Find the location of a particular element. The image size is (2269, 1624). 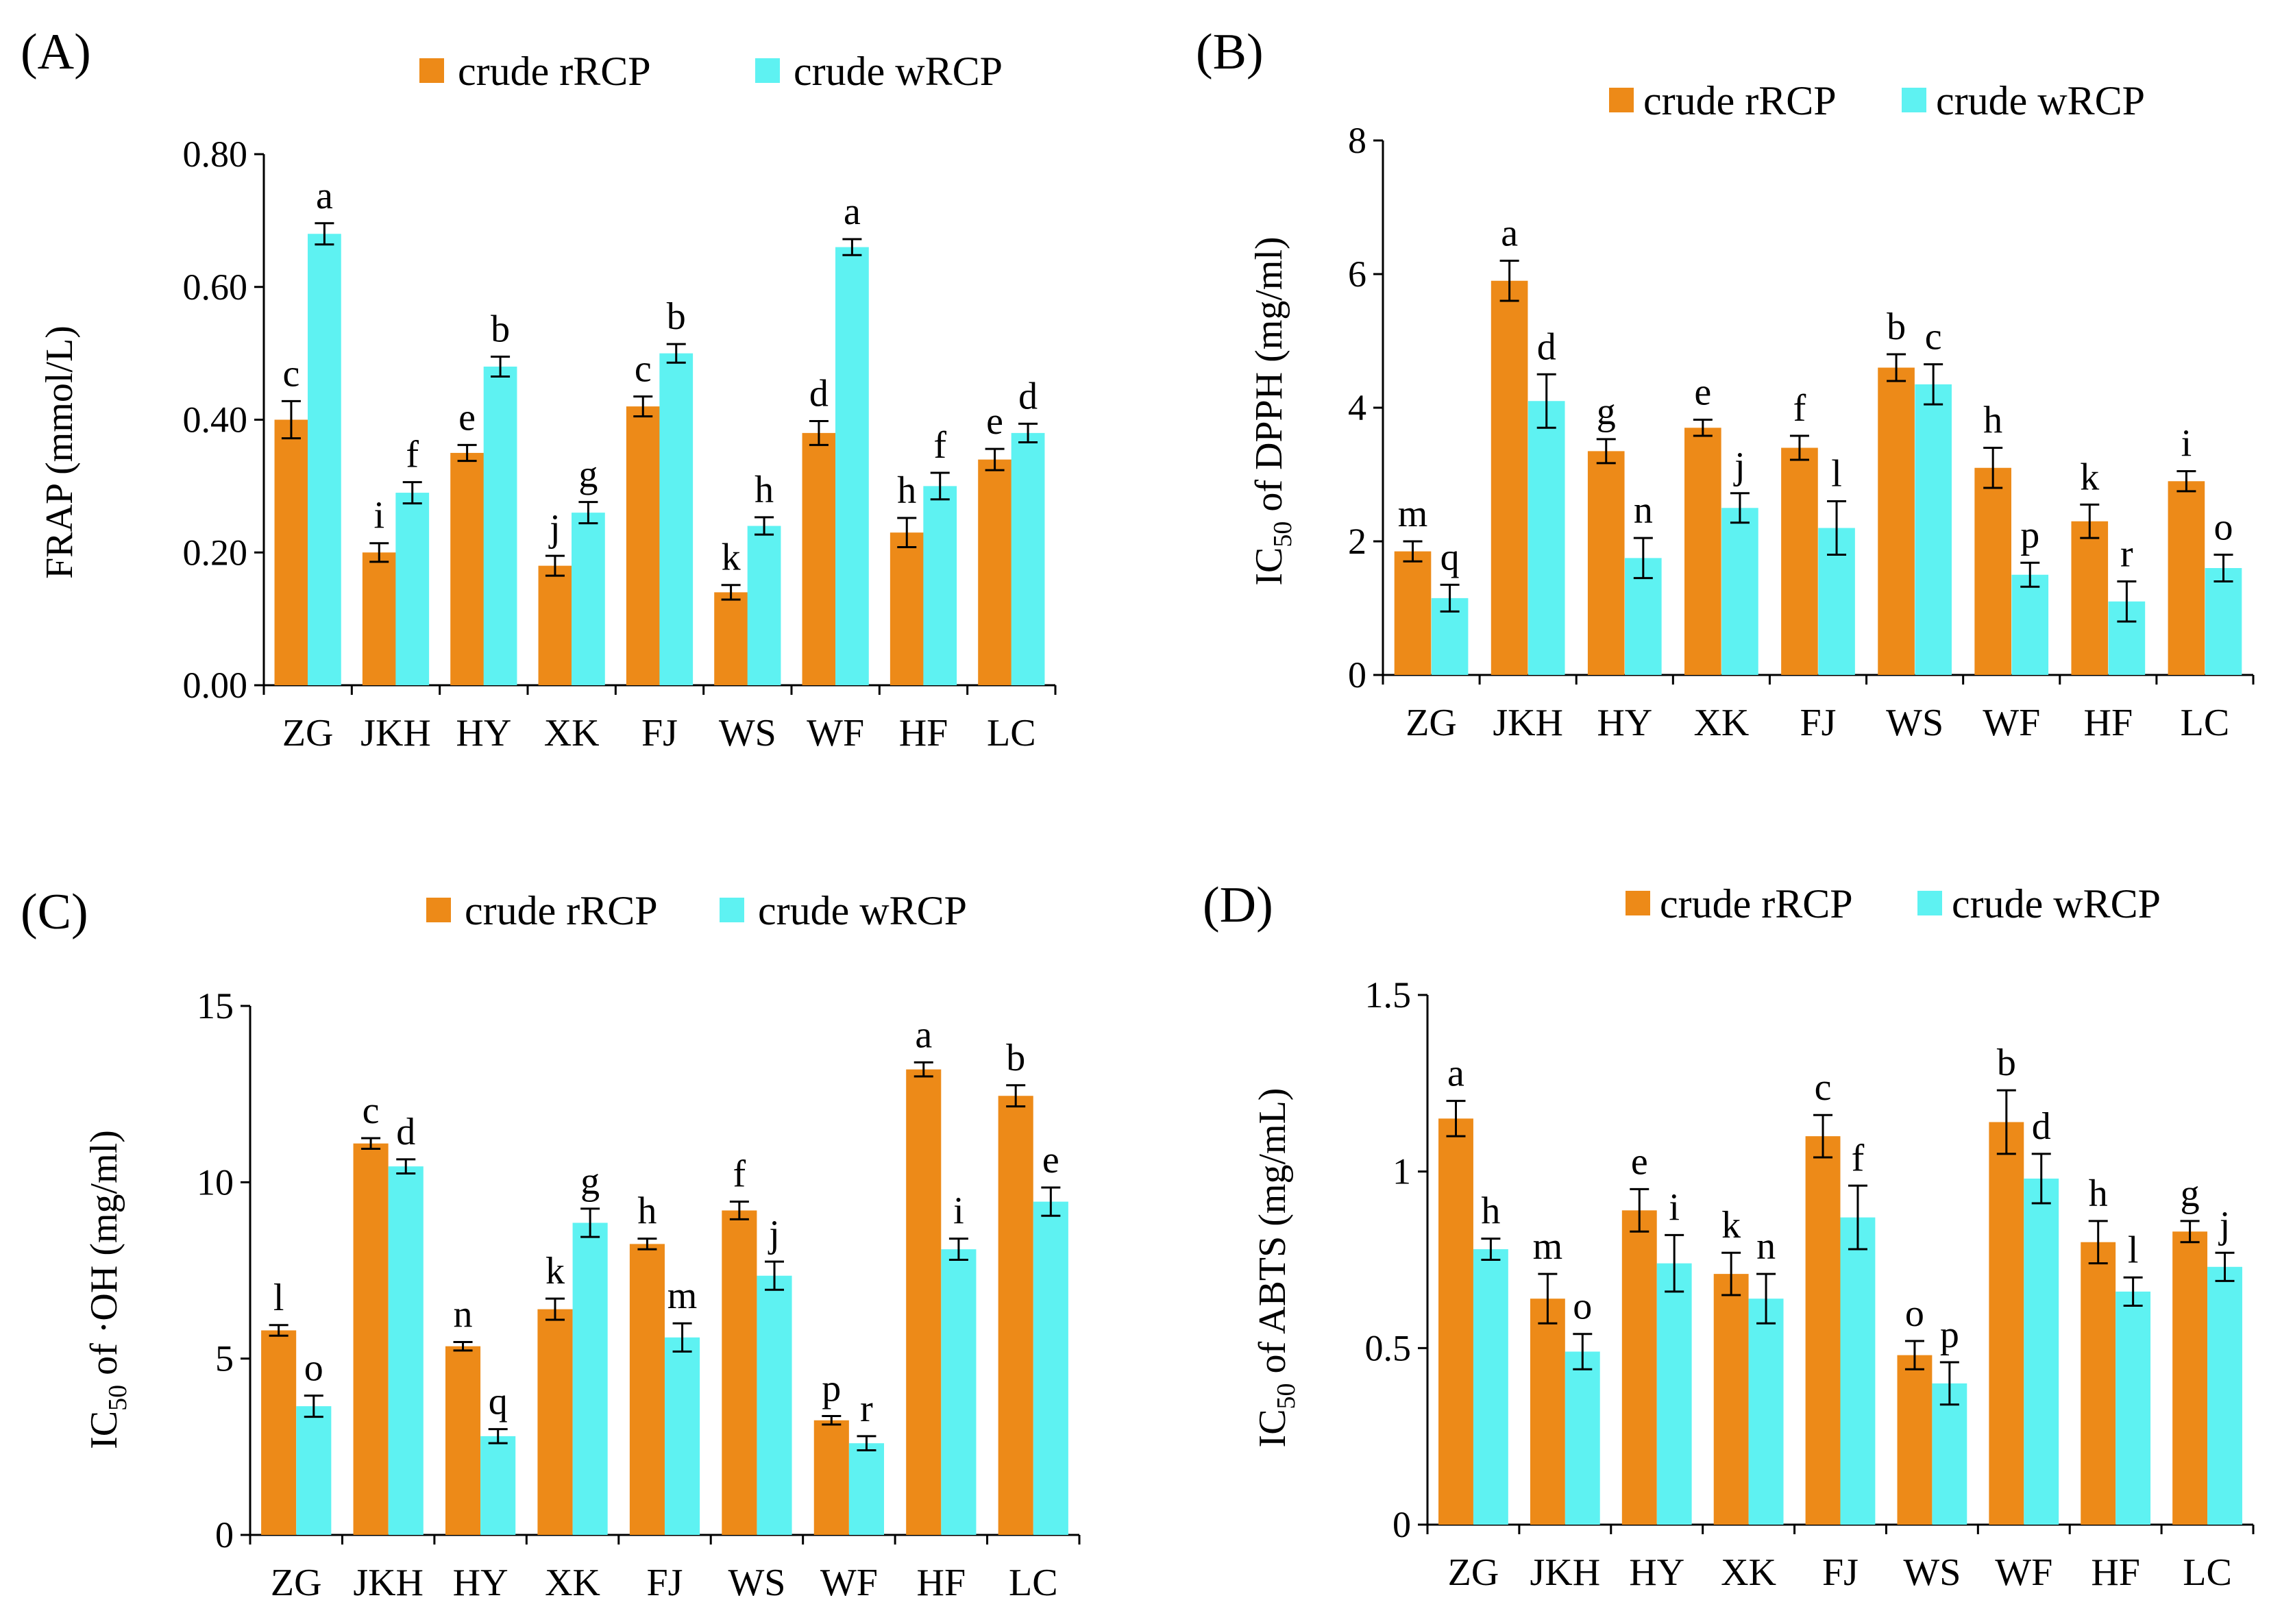

panel-a-sig-letter: h is located at coordinates (906, 490).